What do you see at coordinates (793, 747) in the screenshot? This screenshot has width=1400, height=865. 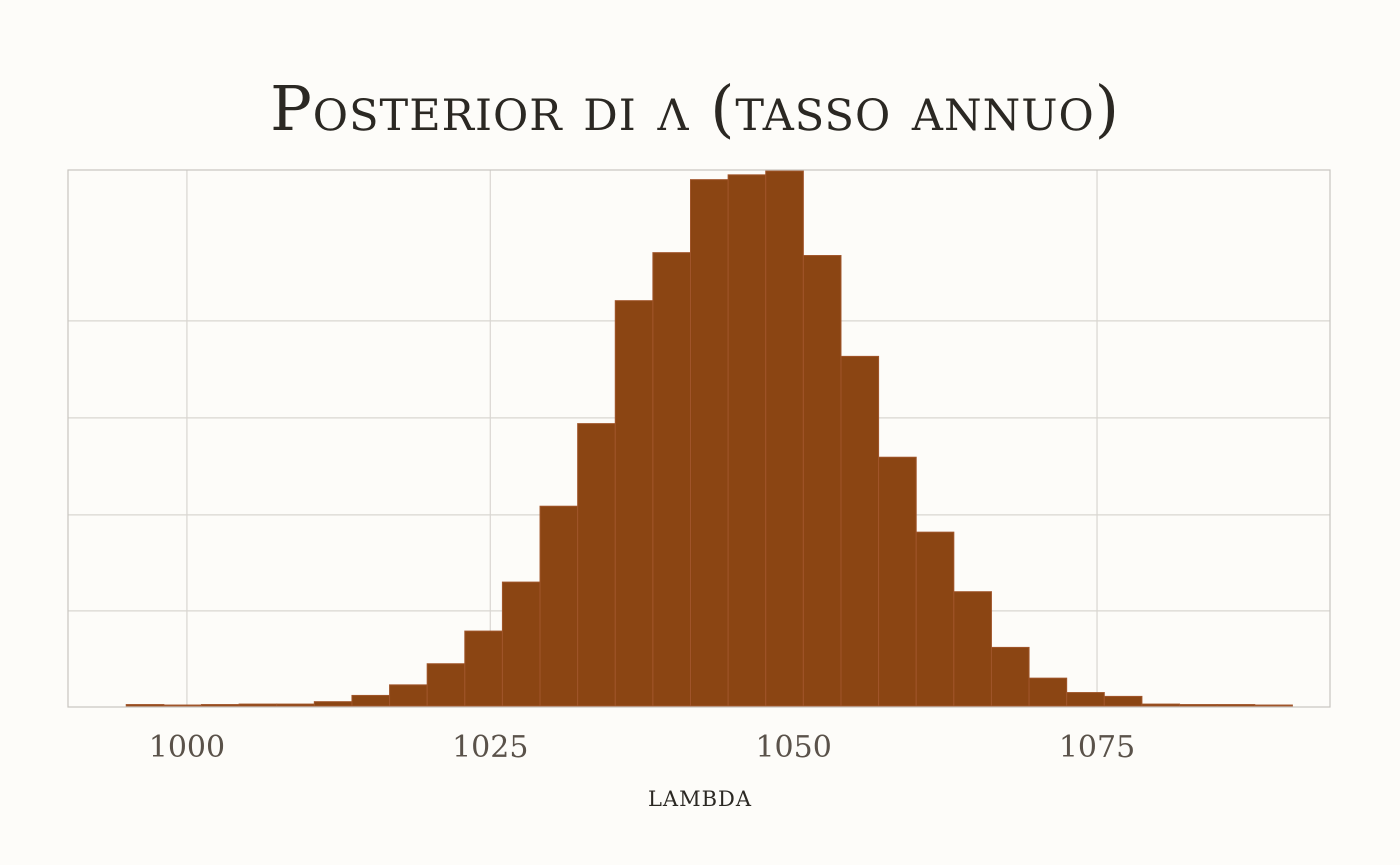 I see `x-tick-label: 1050` at bounding box center [793, 747].